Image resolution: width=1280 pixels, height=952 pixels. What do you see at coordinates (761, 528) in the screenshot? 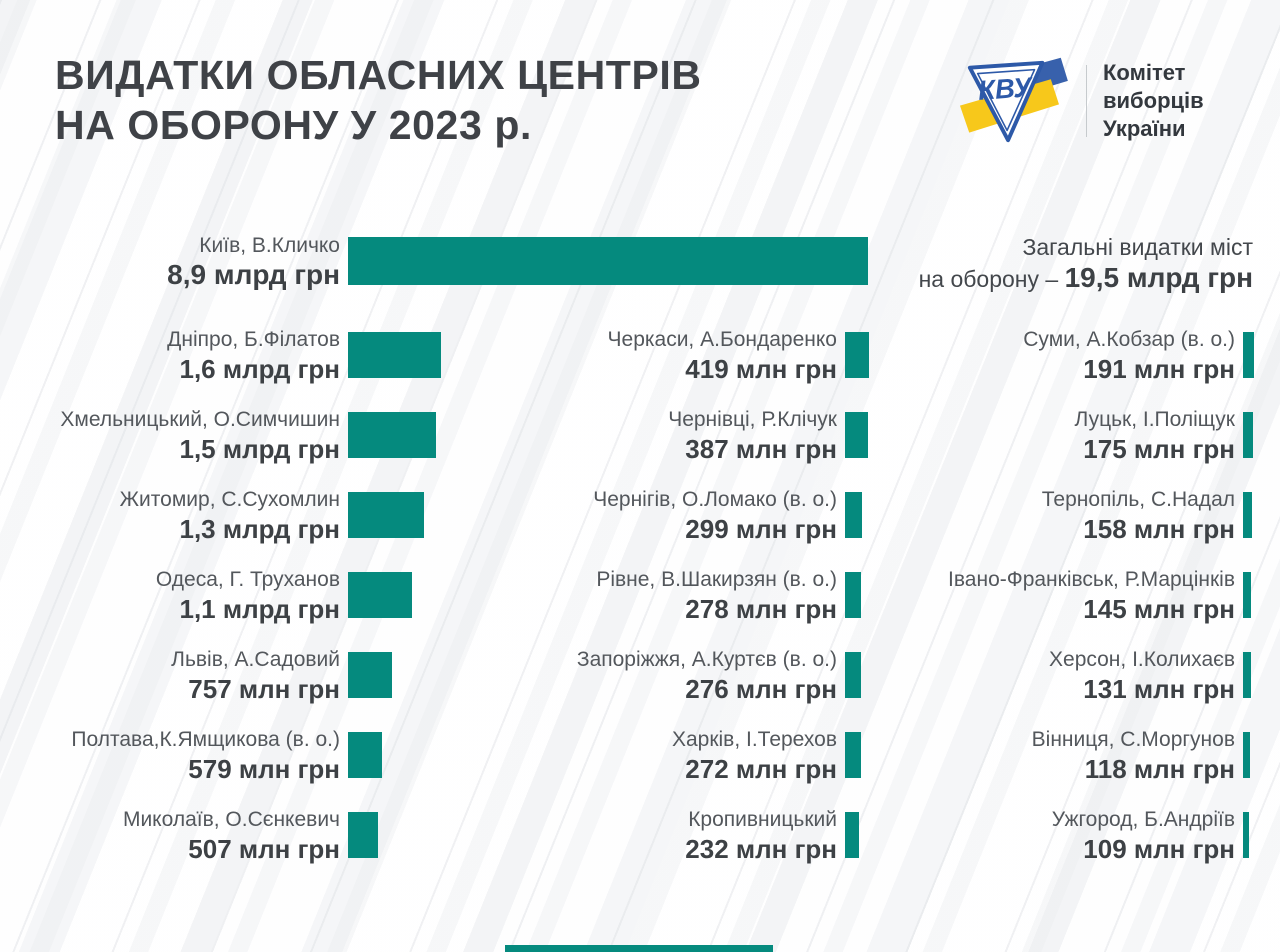
I see `value-label: 299 млн грн` at bounding box center [761, 528].